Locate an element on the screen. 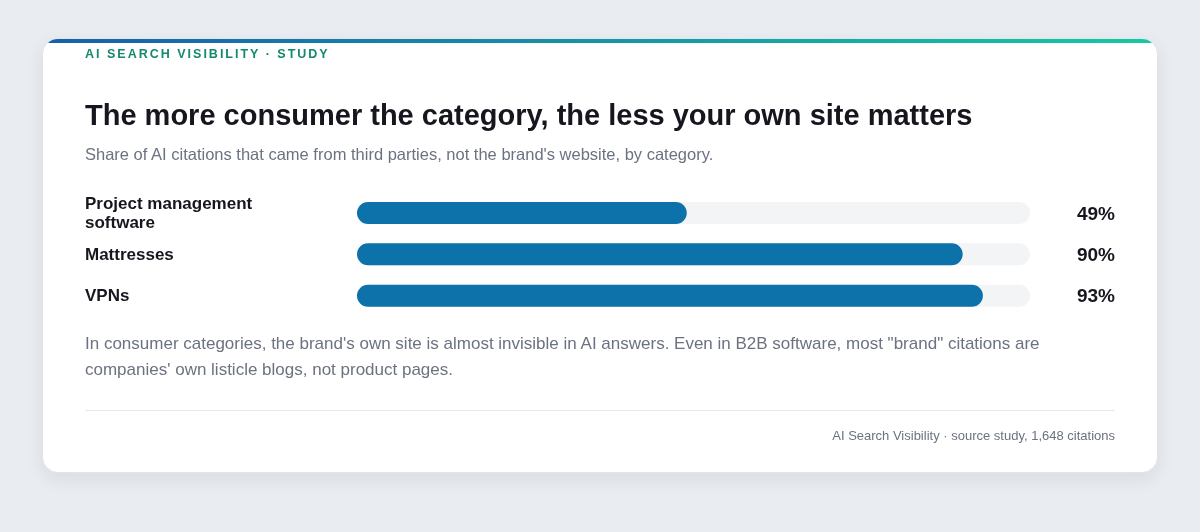 This screenshot has width=1200, height=532. data-label: 49% is located at coordinates (1096, 213).